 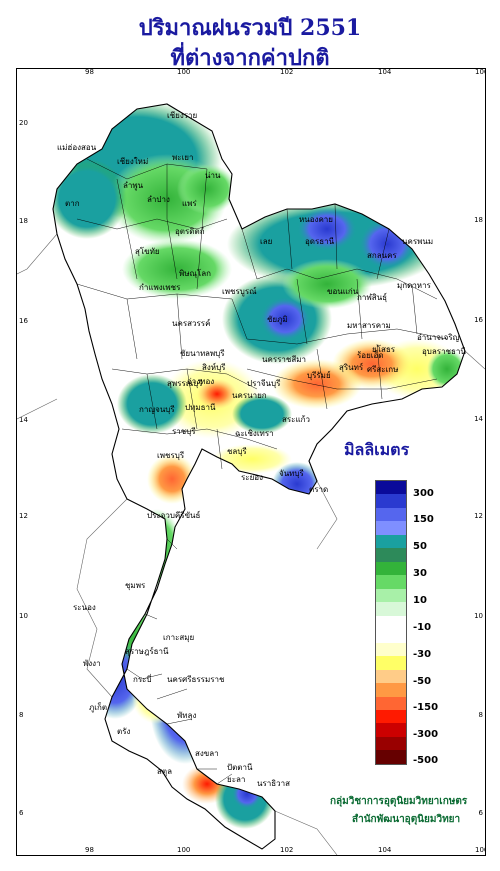 What do you see at coordinates (213, 175) in the screenshot?
I see `province-label: น่าน` at bounding box center [213, 175].